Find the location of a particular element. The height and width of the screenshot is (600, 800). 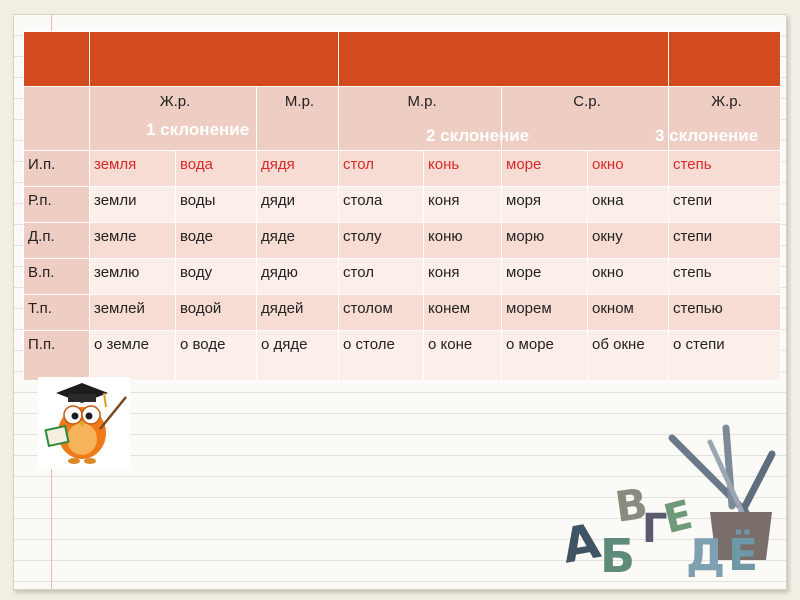

case-label: В.п. is located at coordinates (56, 276).